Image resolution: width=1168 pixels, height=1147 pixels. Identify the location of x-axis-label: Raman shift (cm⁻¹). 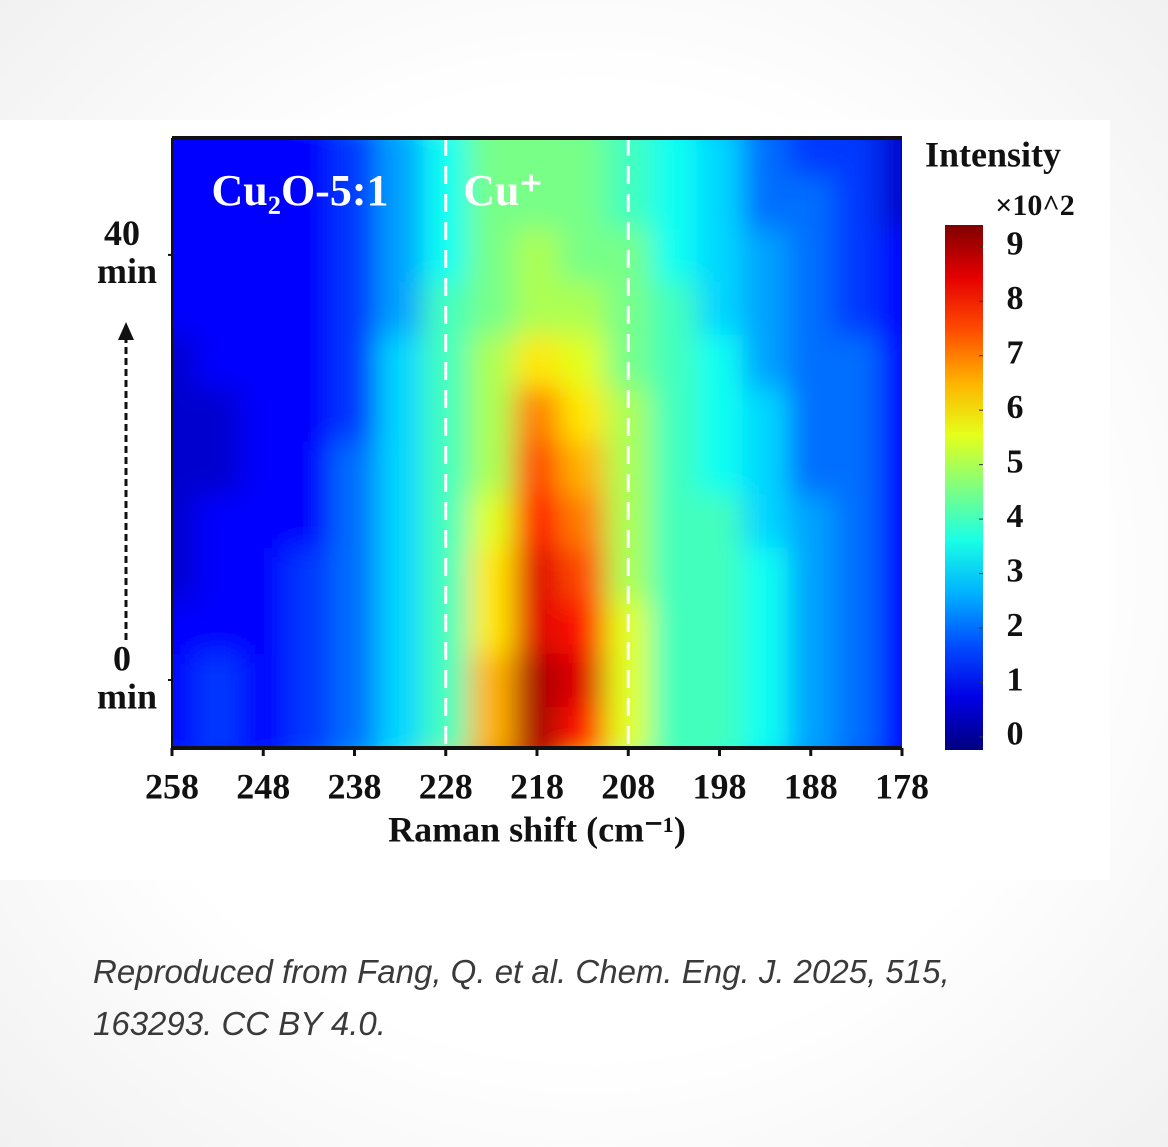
(537, 829).